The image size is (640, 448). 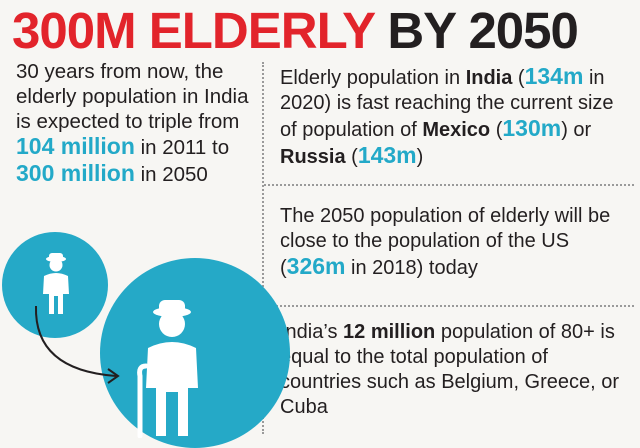 What do you see at coordinates (263, 248) in the screenshot?
I see `vertical-divider` at bounding box center [263, 248].